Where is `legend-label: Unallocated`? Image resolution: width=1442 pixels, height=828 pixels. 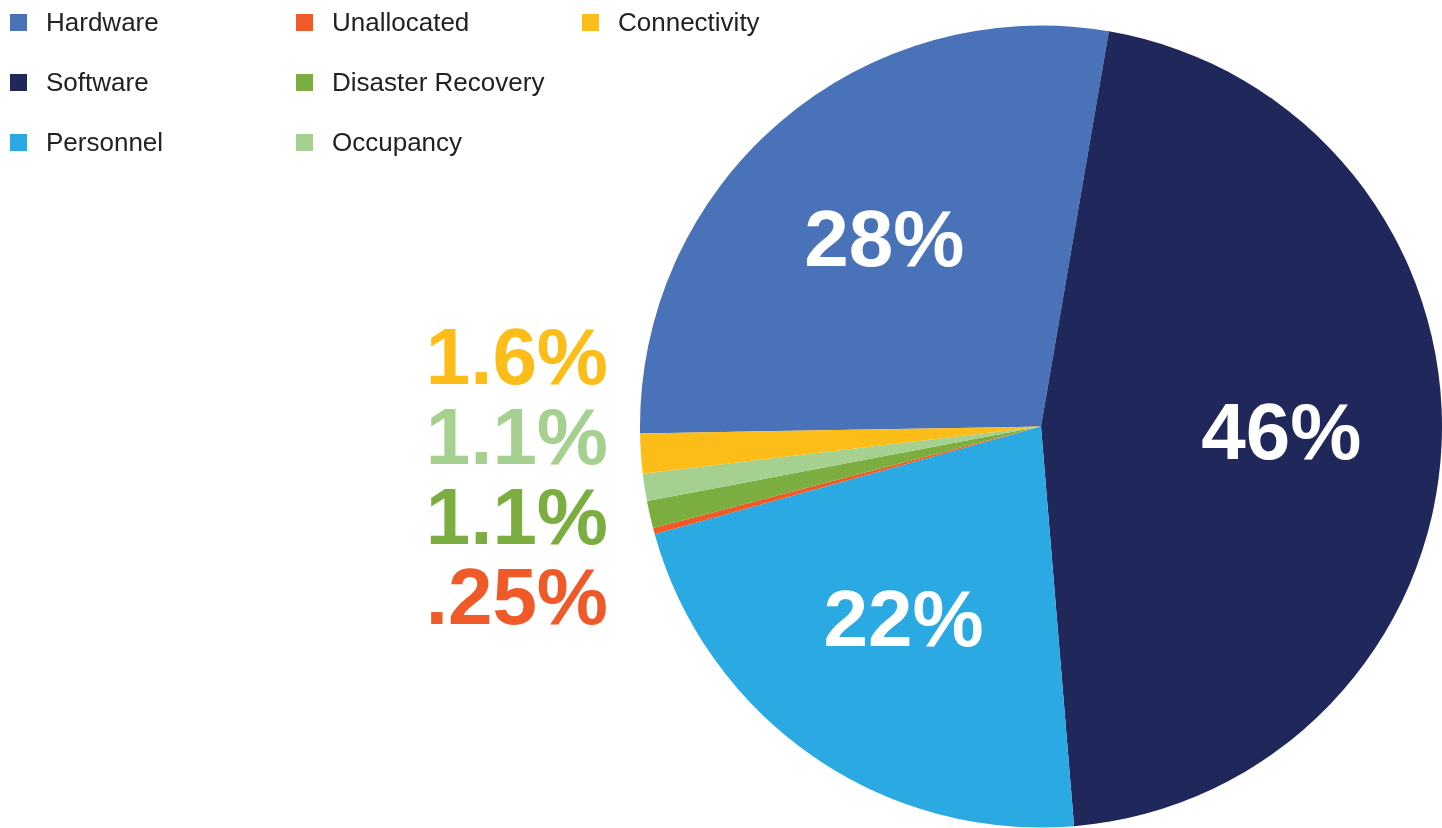
legend-label: Unallocated is located at coordinates (401, 22).